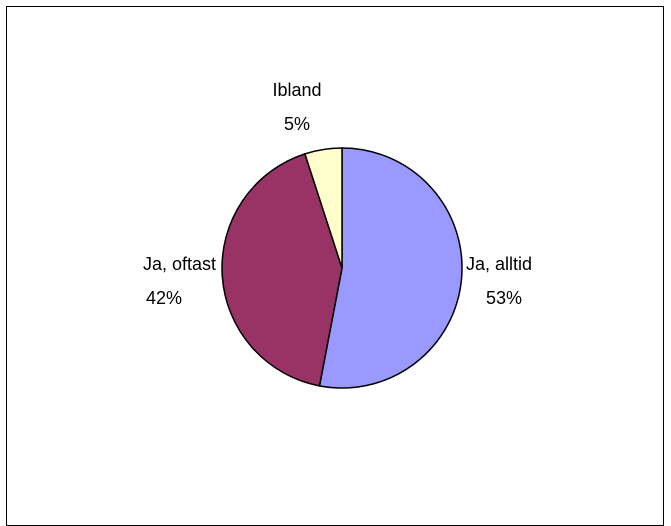 This screenshot has width=671, height=526. I want to click on slice-label-2: Ja, oftast, so click(179, 264).